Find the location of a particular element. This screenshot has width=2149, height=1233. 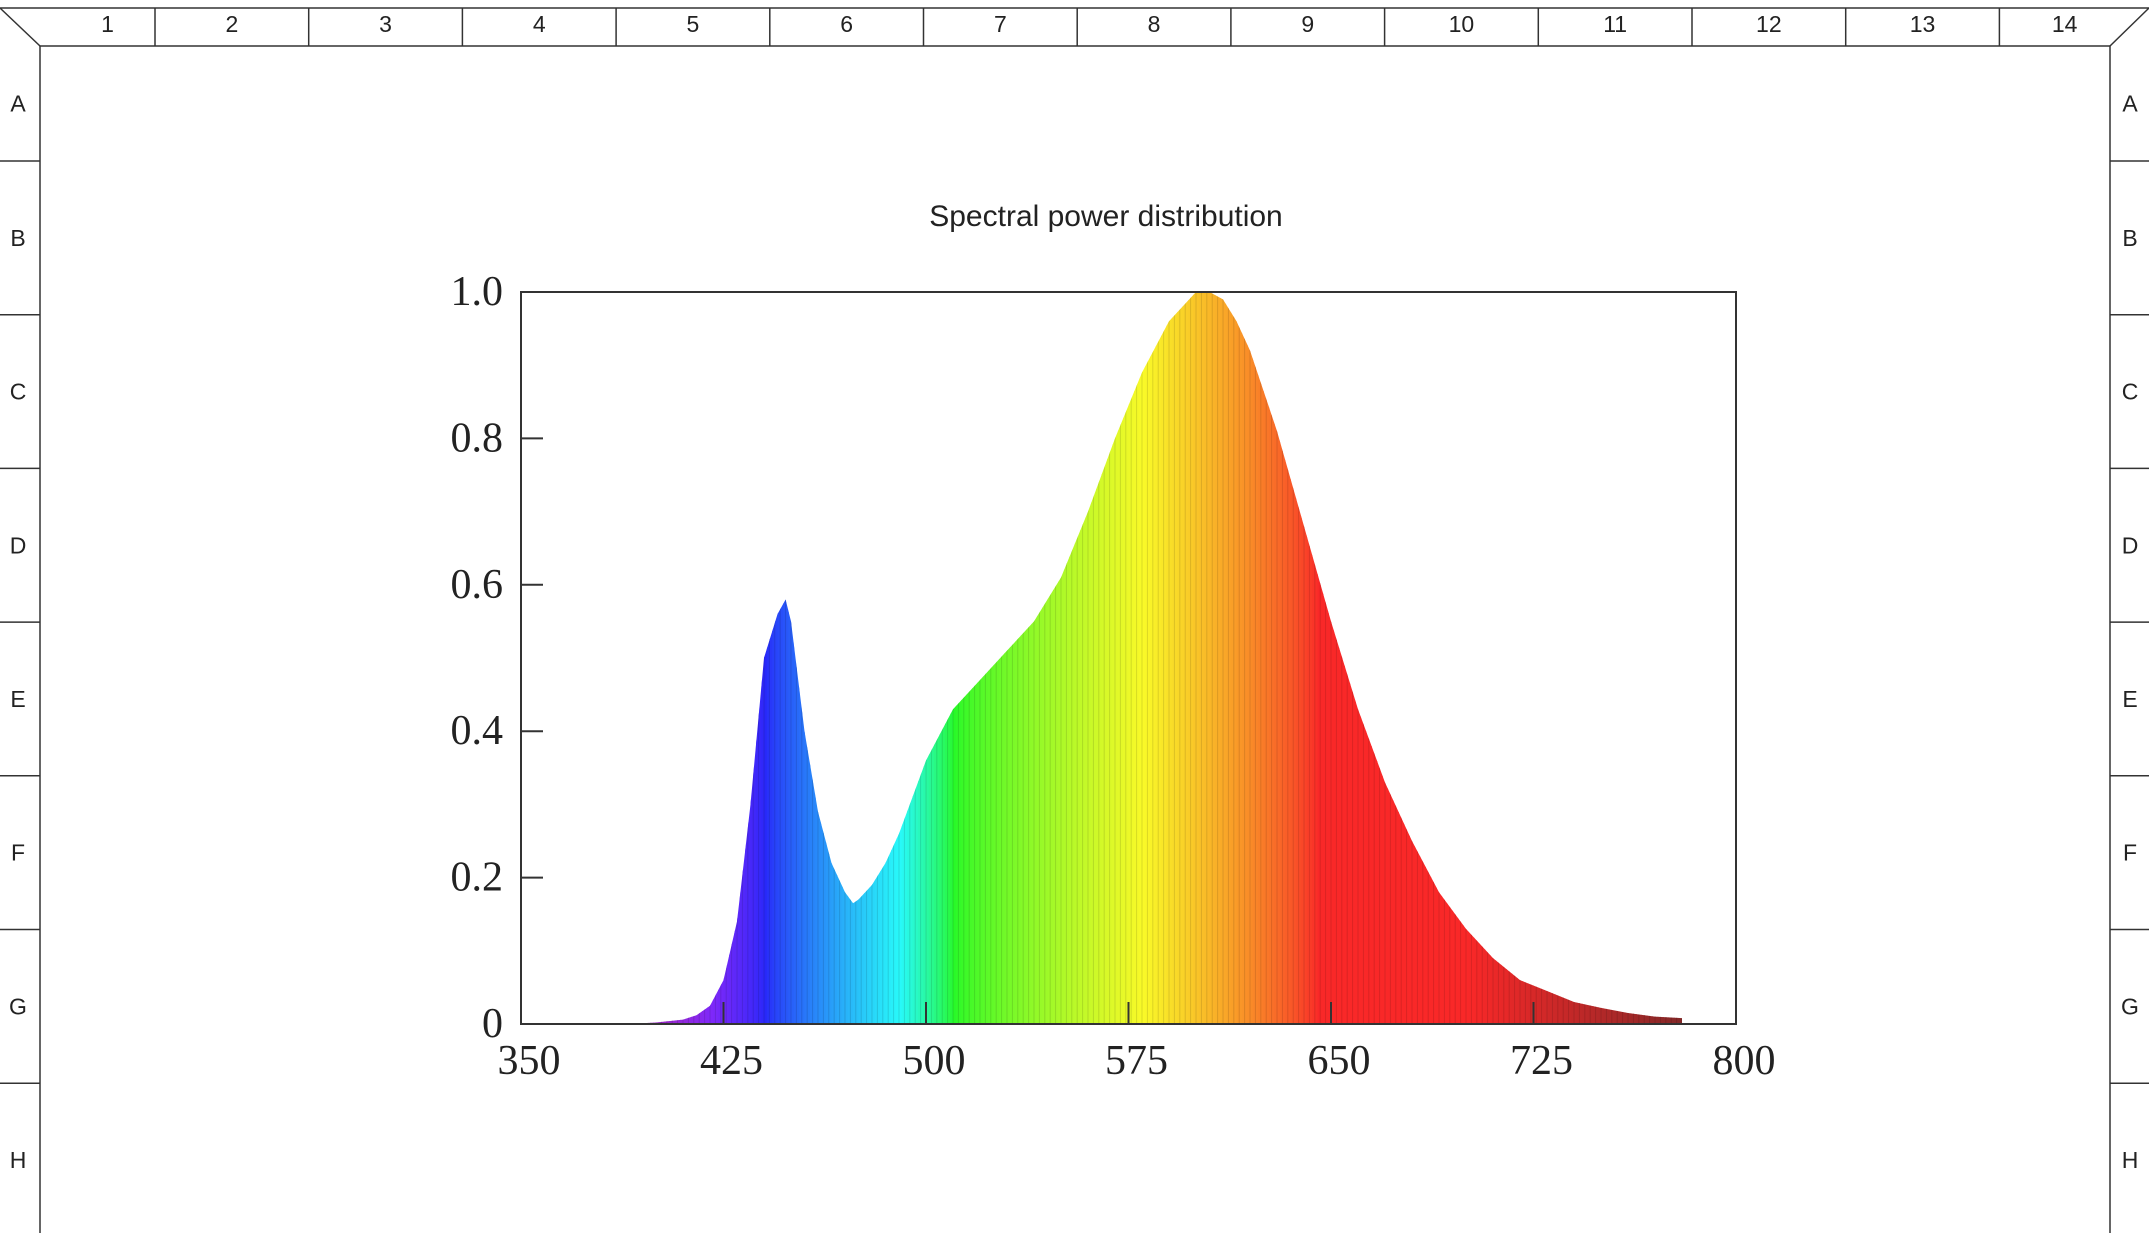

x-tick-label: 500 is located at coordinates (934, 1061).